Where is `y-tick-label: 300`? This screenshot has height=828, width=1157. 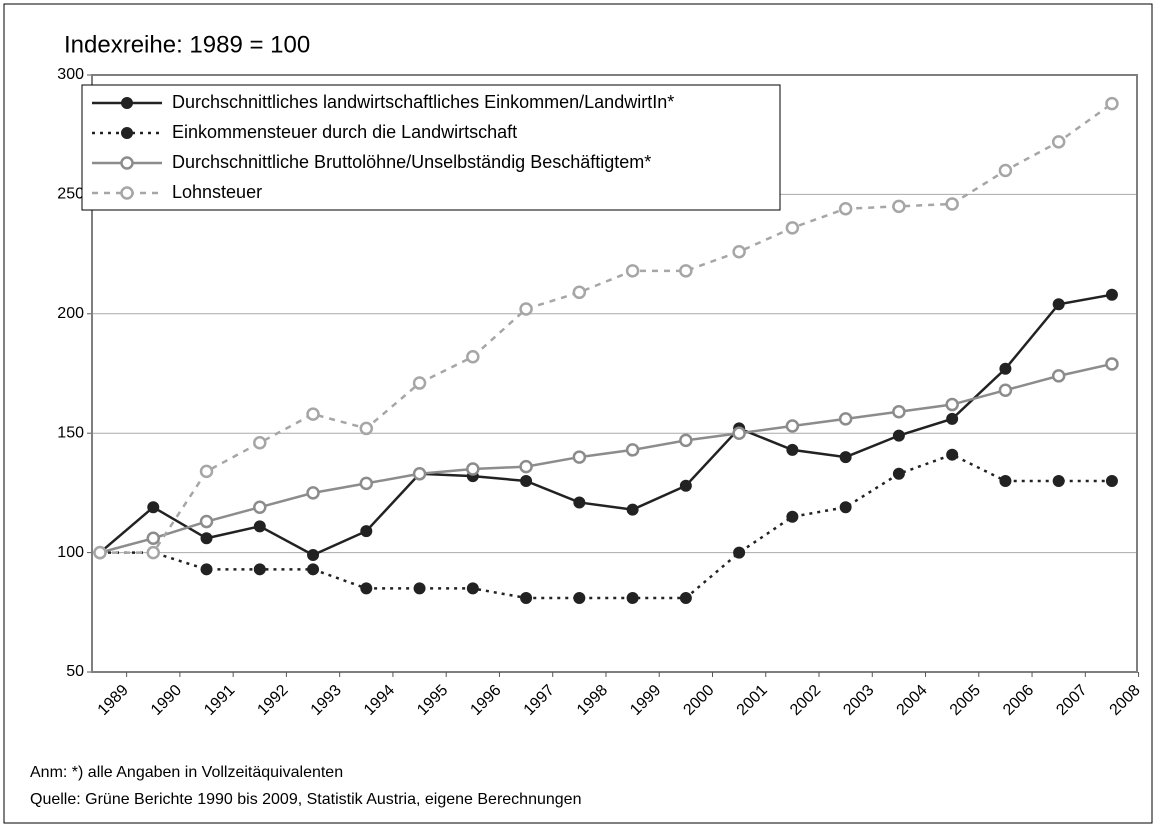
y-tick-label: 300 is located at coordinates (70, 74).